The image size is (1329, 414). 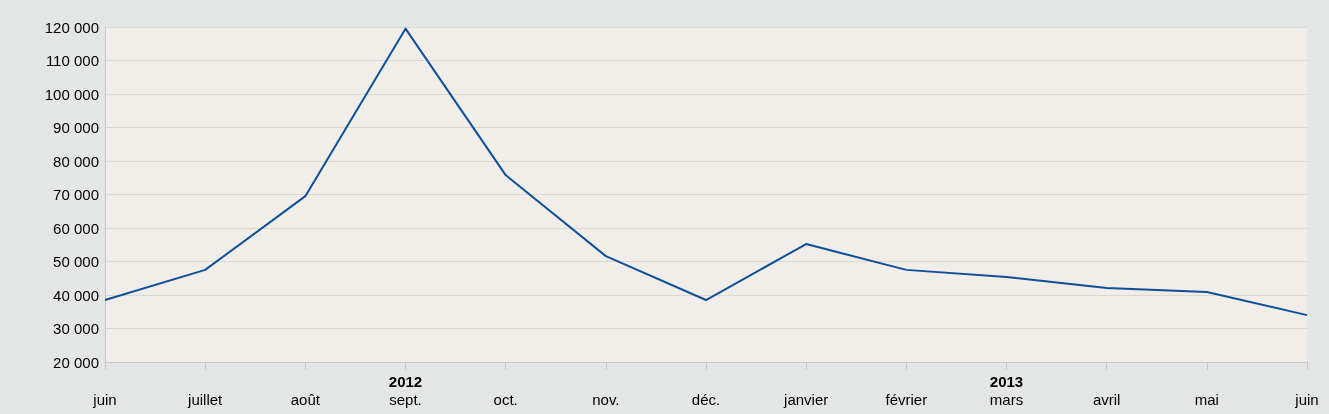 What do you see at coordinates (906, 399) in the screenshot?
I see `x-tick-label: février` at bounding box center [906, 399].